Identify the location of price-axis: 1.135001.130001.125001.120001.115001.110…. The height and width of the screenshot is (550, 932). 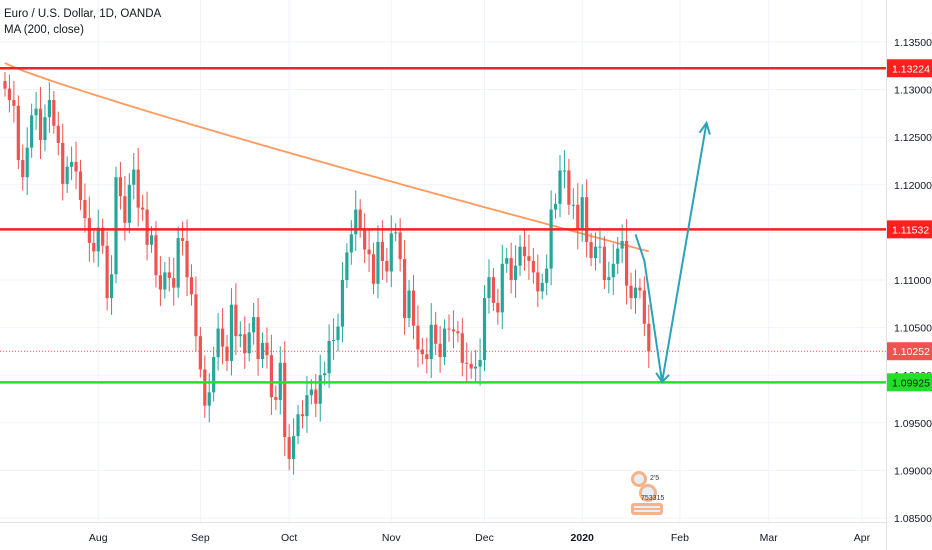
(909, 275).